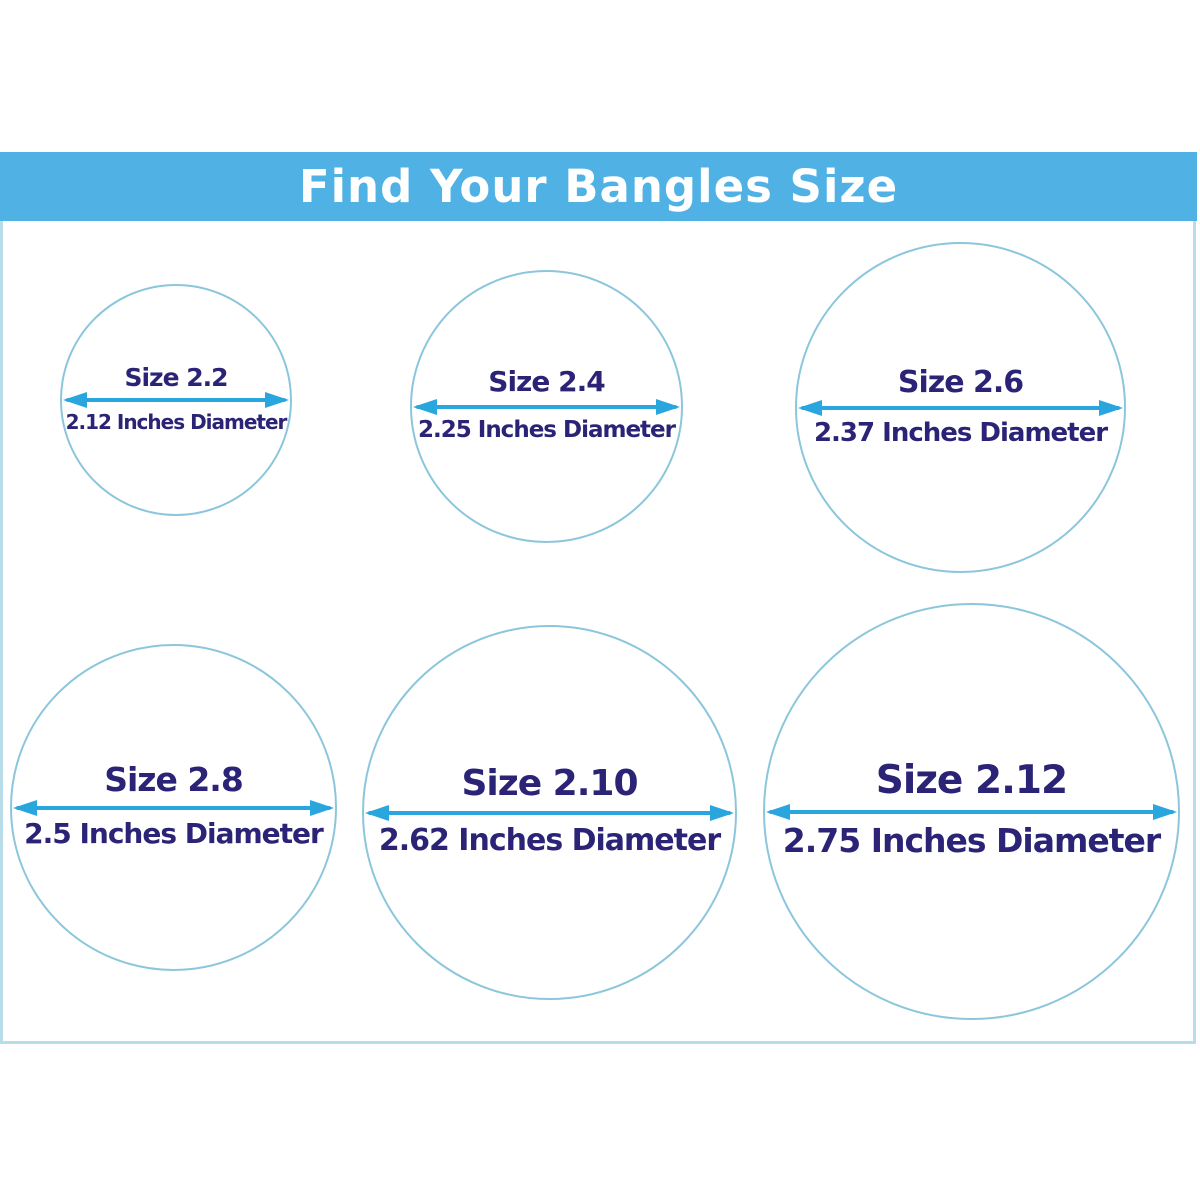 Image resolution: width=1200 pixels, height=1200 pixels. I want to click on title-bar: Find Your Bangles Size, so click(598, 186).